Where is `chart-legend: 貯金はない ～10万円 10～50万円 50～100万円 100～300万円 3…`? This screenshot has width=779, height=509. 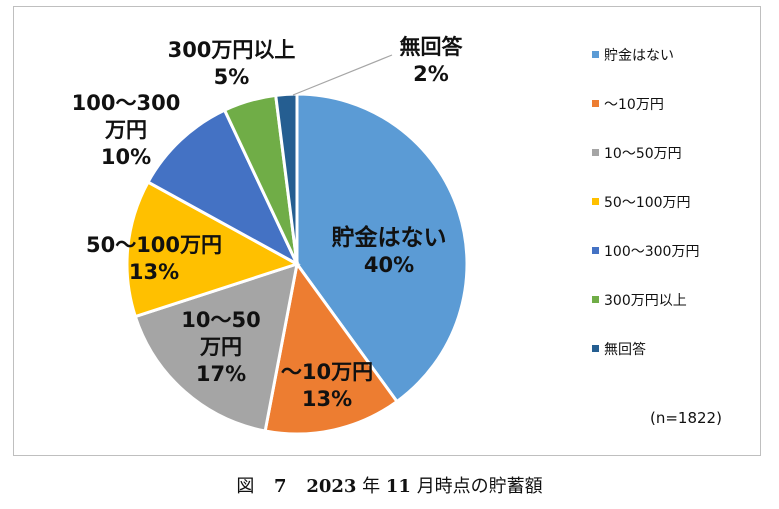
chart-legend: 貯金はない ～10万円 10～50万円 50～100万円 100～300万円 3… is located at coordinates (645, 216).